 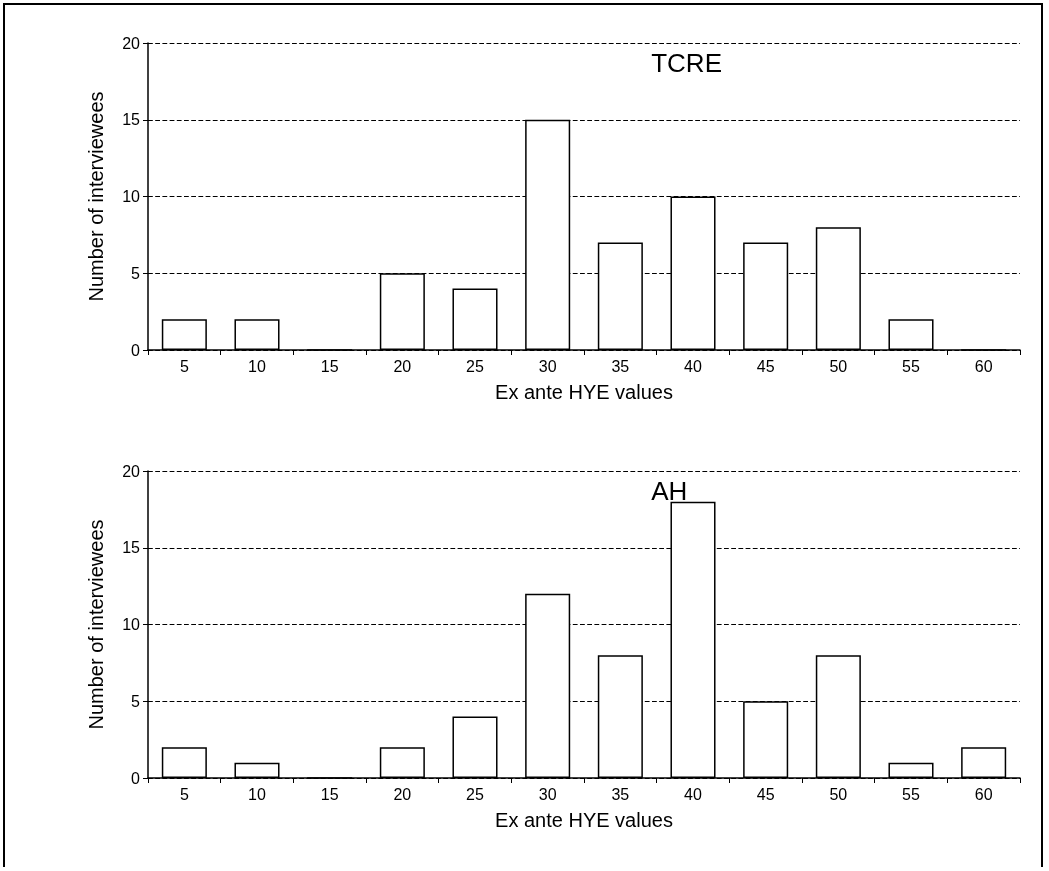 What do you see at coordinates (669, 491) in the screenshot?
I see `chart-title: AH` at bounding box center [669, 491].